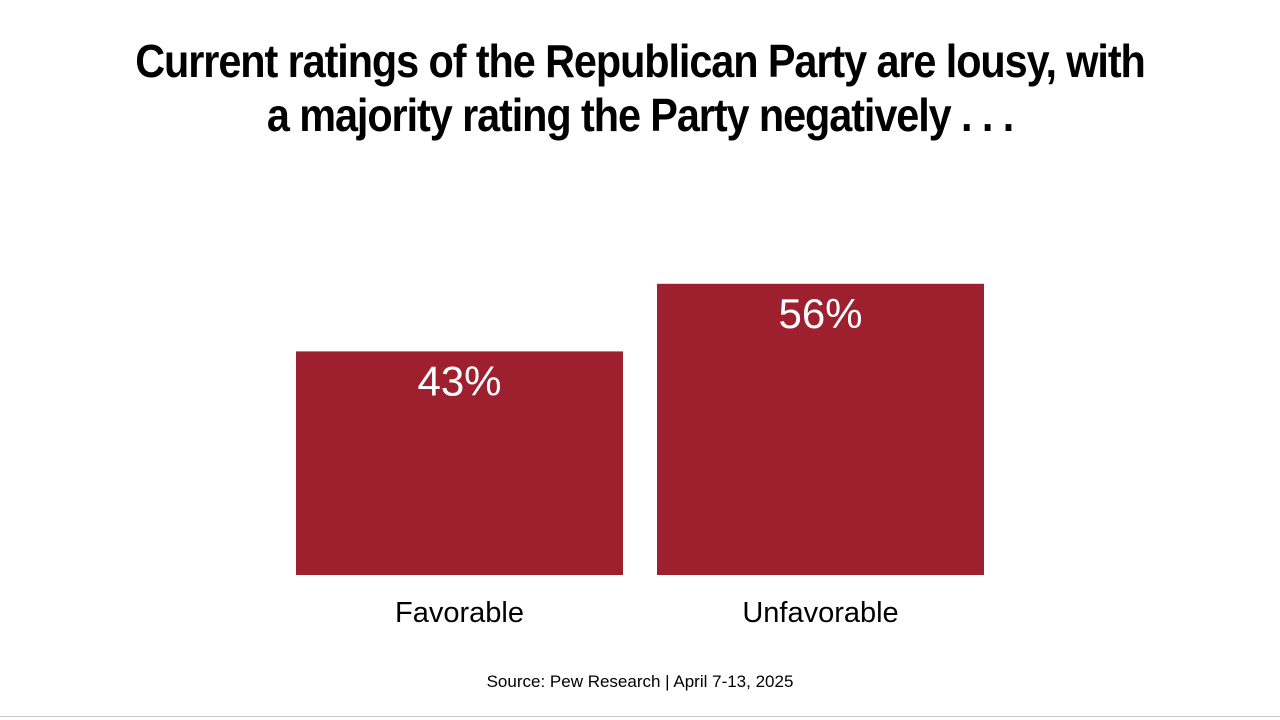 The image size is (1280, 720). I want to click on bar-value-label-unfavorable: 56%, so click(820, 313).